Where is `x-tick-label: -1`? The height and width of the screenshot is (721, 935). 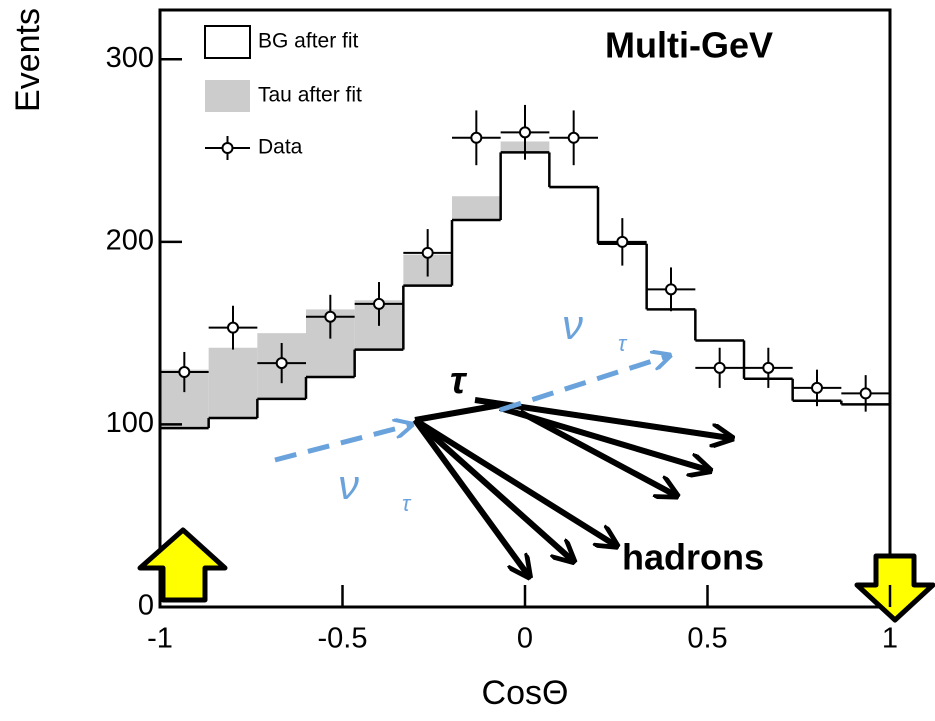 x-tick-label: -1 is located at coordinates (160, 639).